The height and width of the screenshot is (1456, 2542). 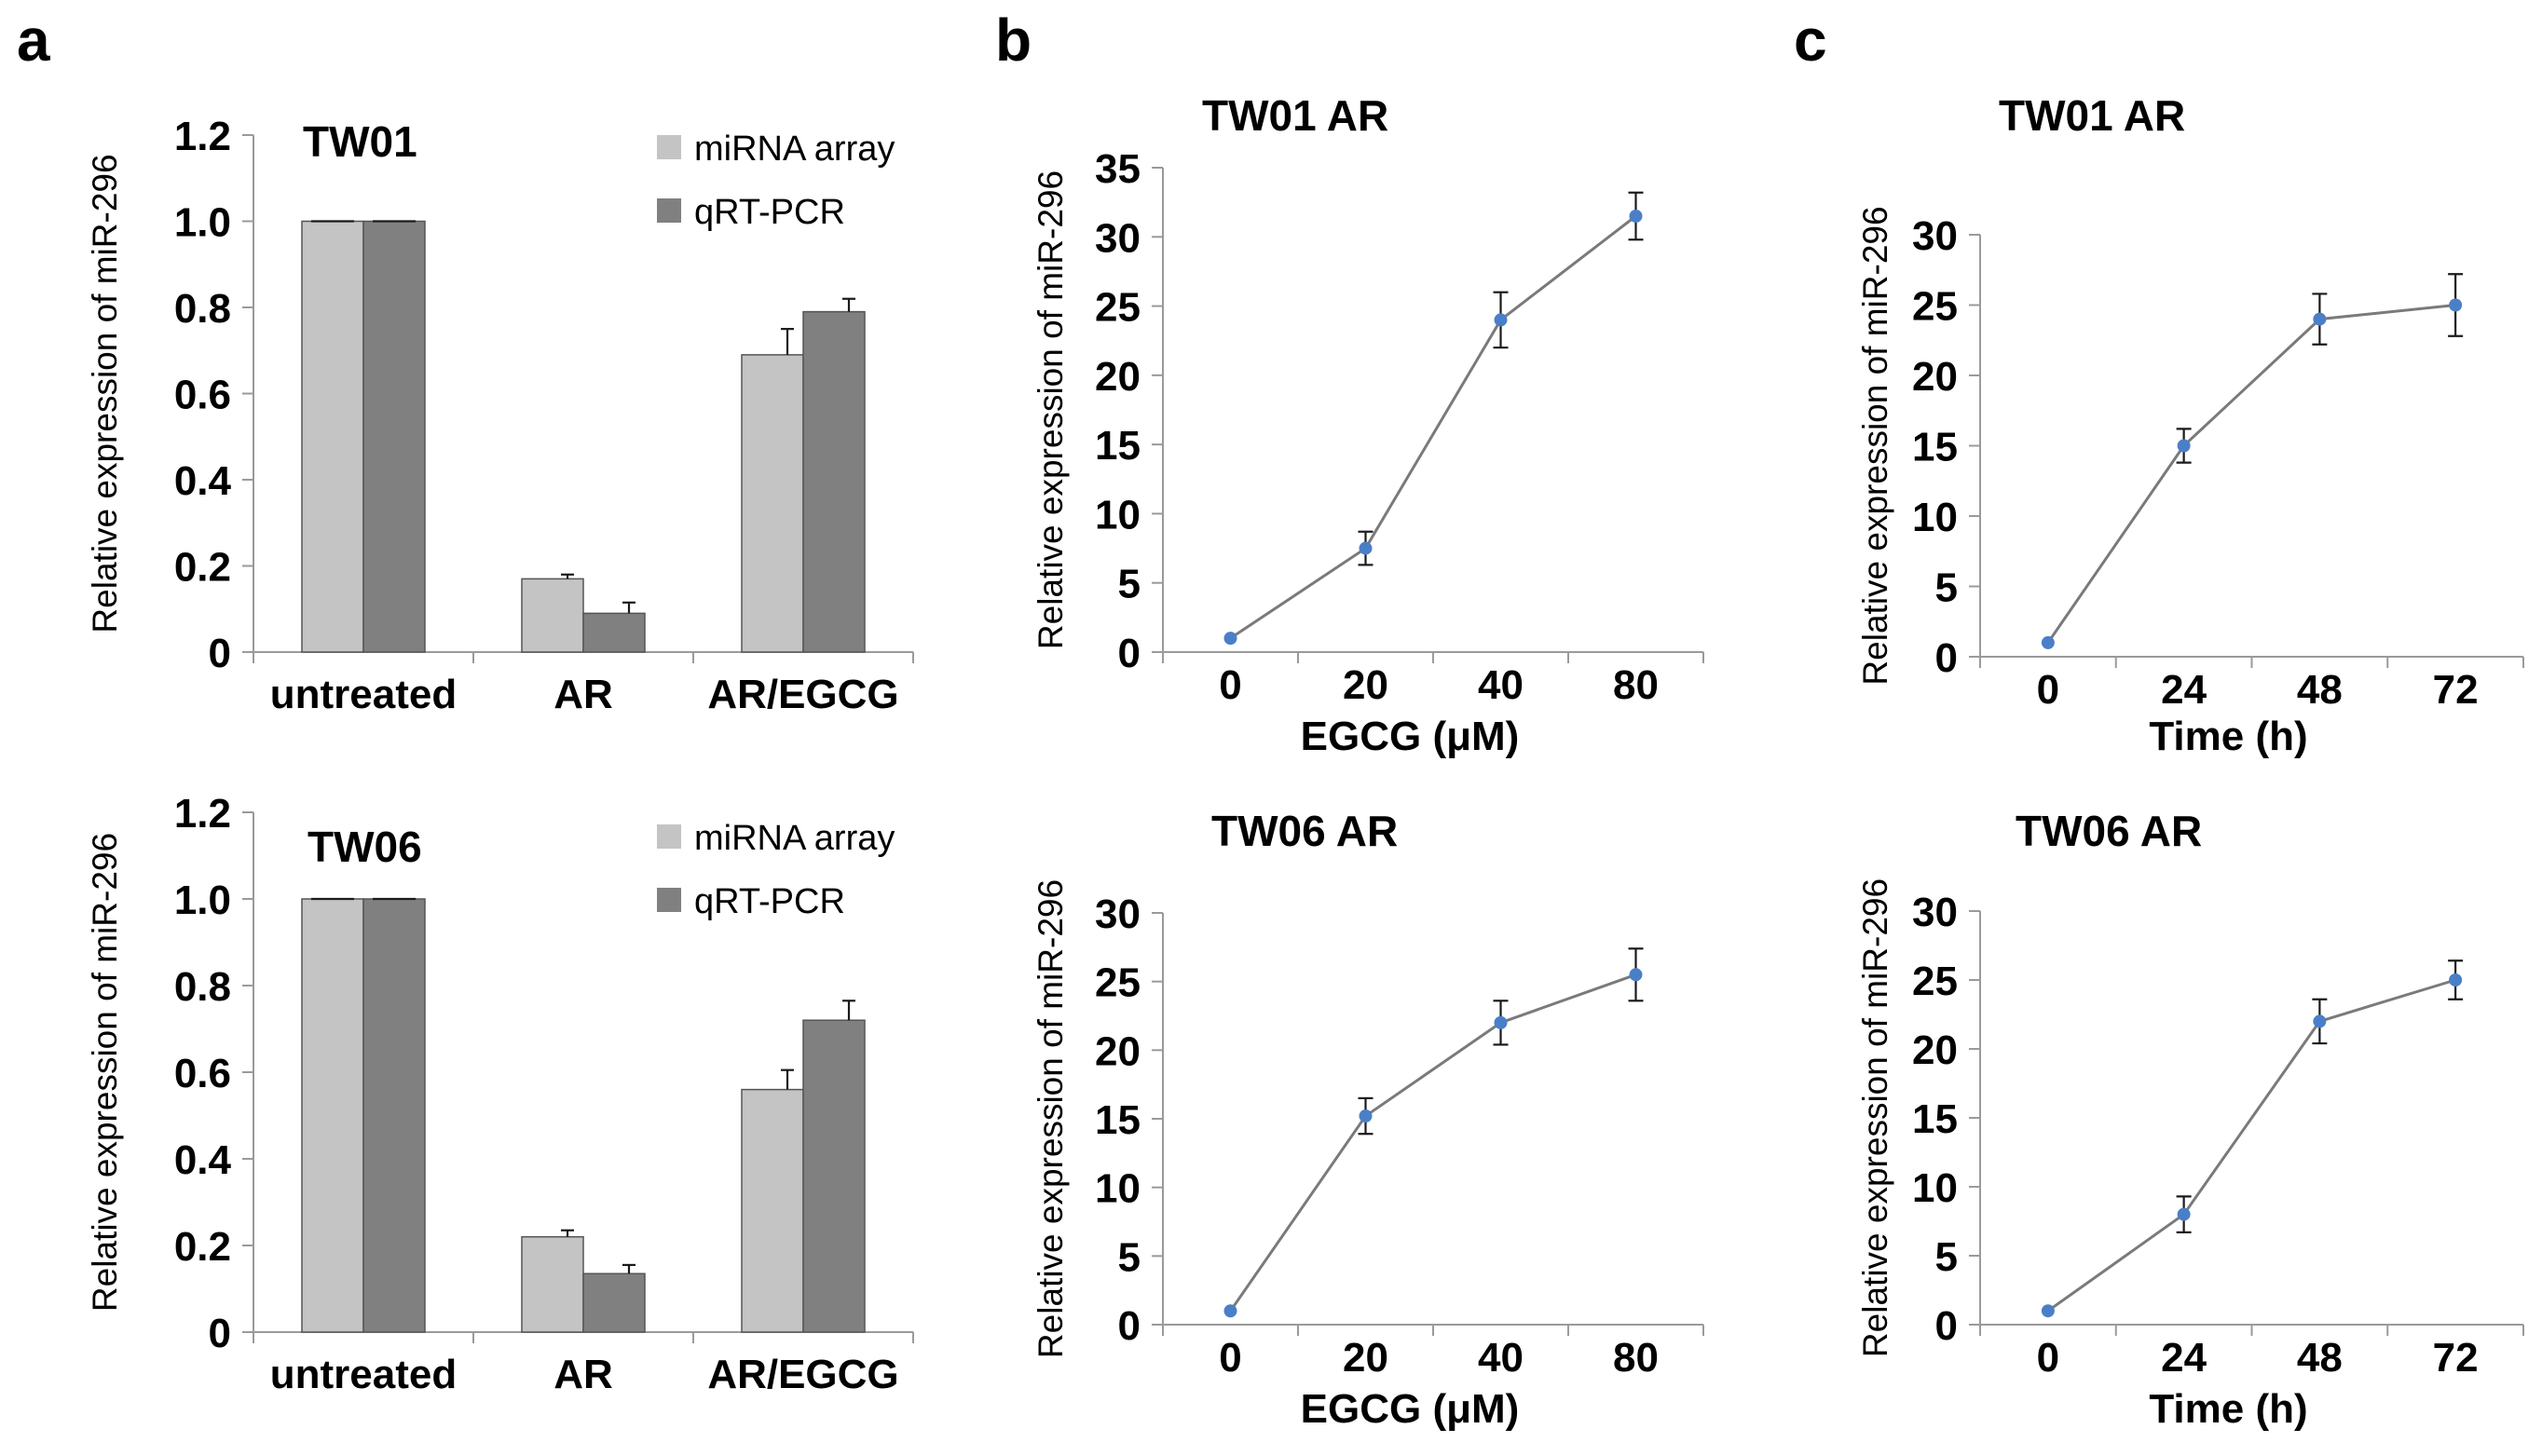 What do you see at coordinates (1501, 1358) in the screenshot?
I see `x-tick-label: 40` at bounding box center [1501, 1358].